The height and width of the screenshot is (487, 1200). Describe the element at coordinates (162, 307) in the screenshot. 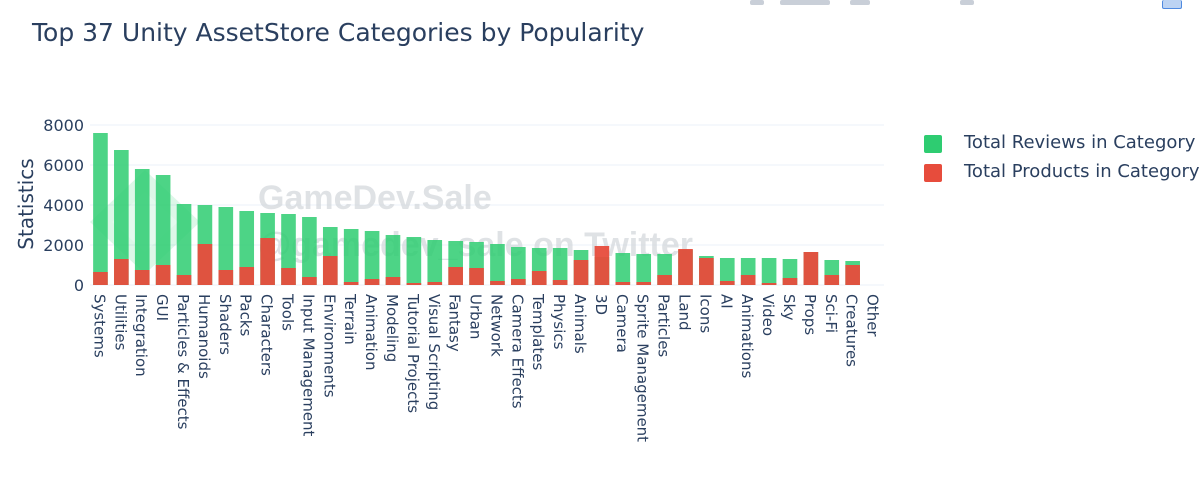

I see `x-tick-label: GUI` at that location.